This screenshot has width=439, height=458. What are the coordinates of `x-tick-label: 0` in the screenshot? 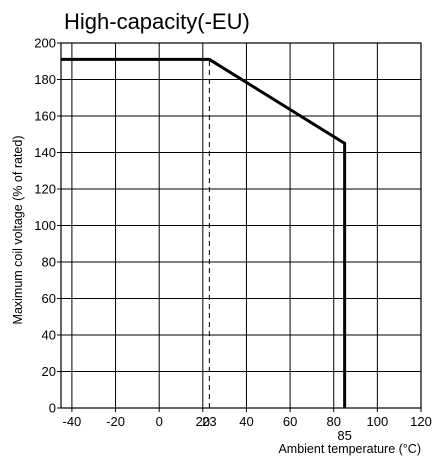 It's located at (159, 421).